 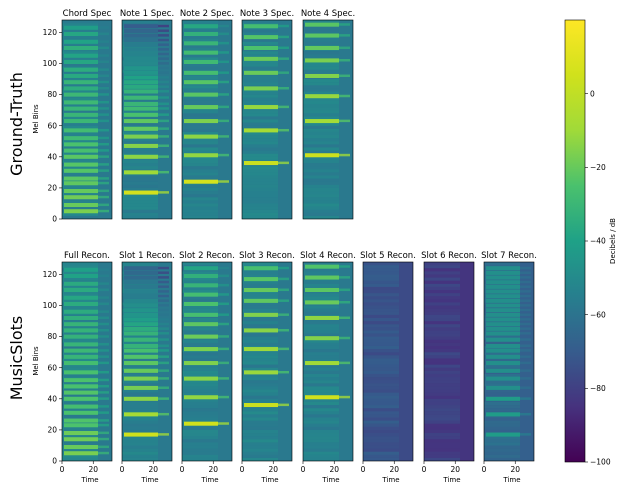 What do you see at coordinates (147, 114) in the screenshot?
I see `panel-note-1-spec: Note 1 Spec.` at bounding box center [147, 114].